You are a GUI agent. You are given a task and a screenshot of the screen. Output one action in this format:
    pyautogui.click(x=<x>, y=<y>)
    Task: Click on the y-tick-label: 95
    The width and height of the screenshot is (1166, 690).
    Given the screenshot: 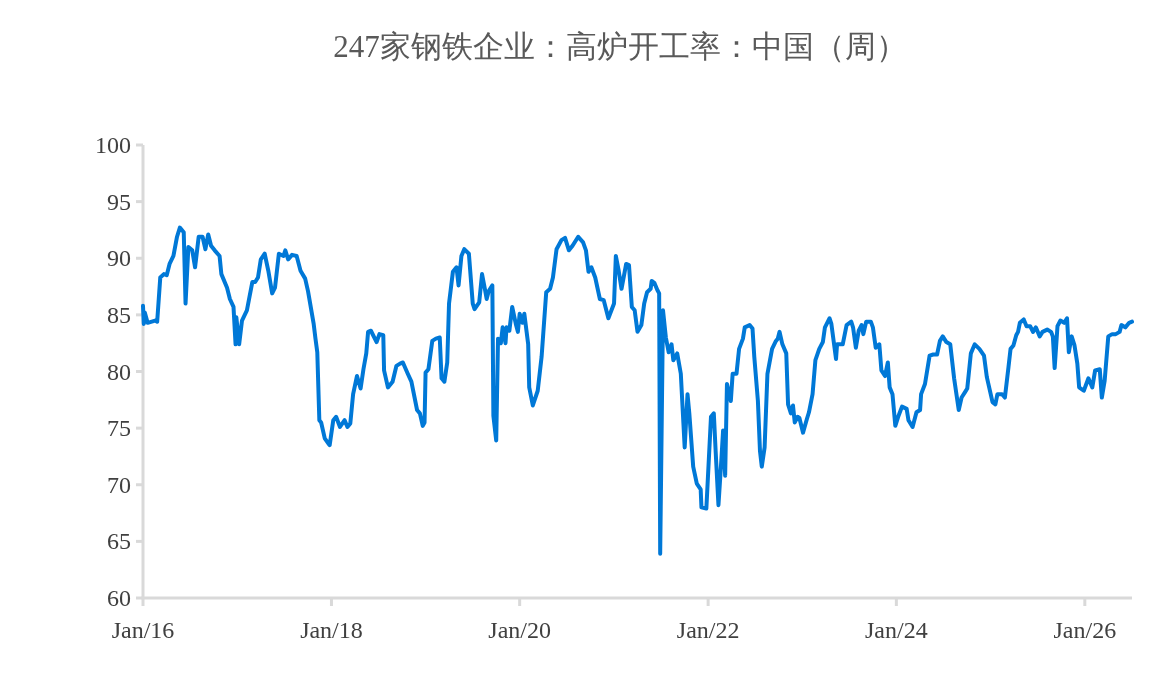 What is the action you would take?
    pyautogui.click(x=119, y=201)
    